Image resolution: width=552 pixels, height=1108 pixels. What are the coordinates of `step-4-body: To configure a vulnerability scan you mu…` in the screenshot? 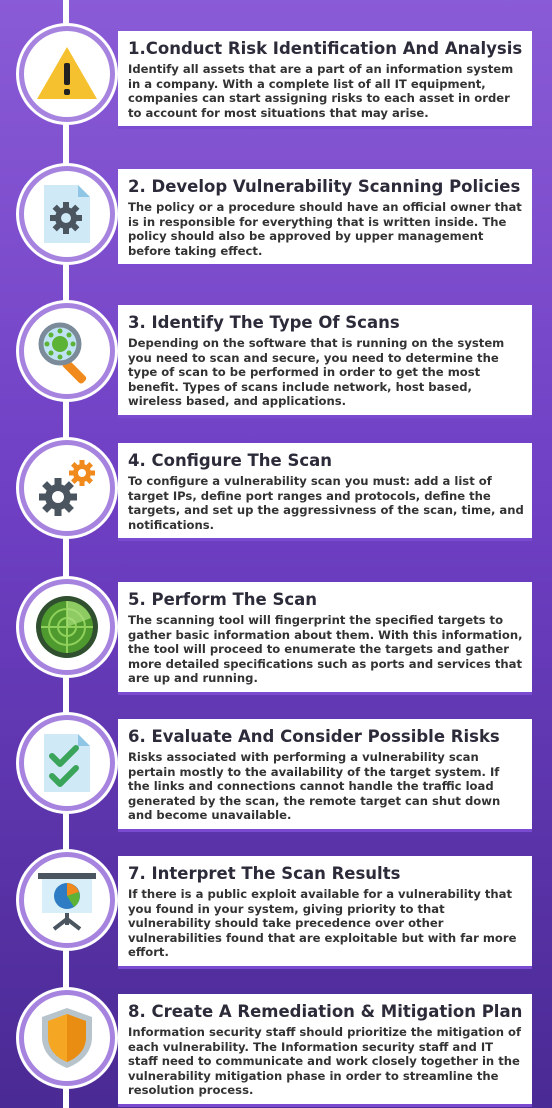 It's located at (326, 503).